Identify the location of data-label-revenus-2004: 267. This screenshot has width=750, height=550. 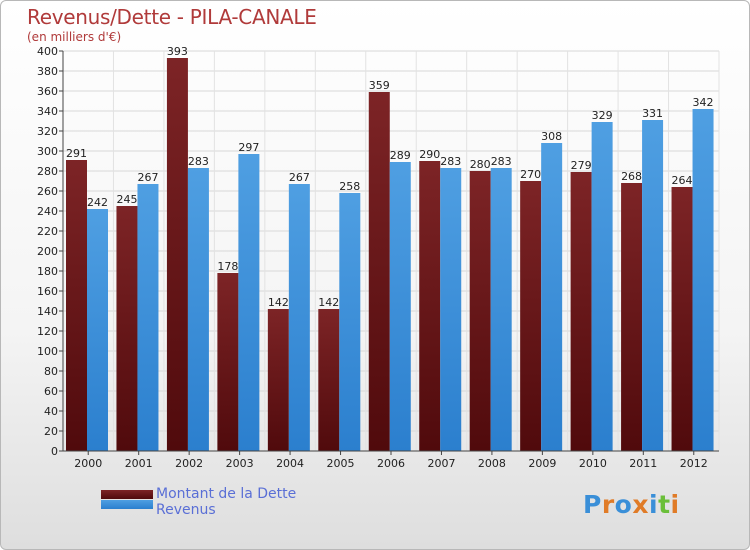
(299, 177).